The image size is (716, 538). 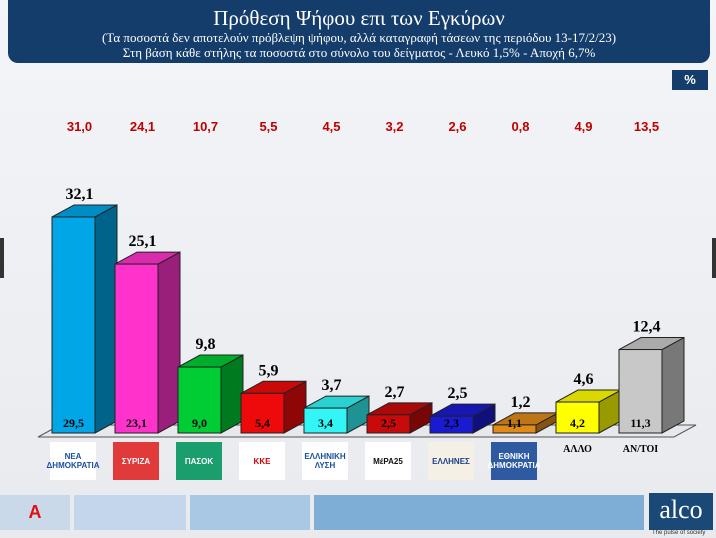 I want to click on bar-inner-label: 9,0, so click(x=199, y=423).